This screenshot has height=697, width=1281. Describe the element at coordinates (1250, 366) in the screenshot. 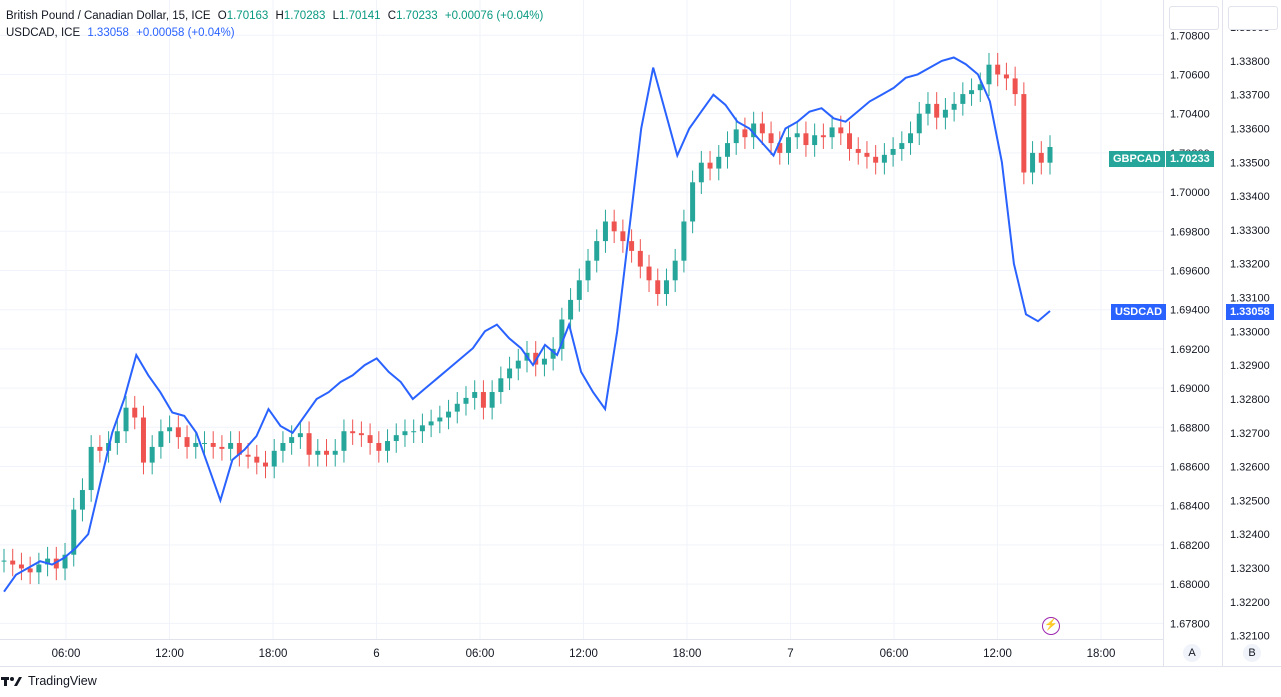

I see `usdcad-tick-label: 1.32900` at that location.